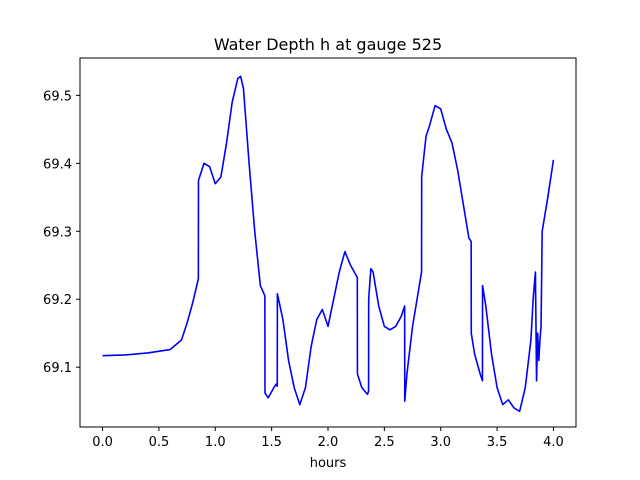 The height and width of the screenshot is (480, 640). I want to click on y-axis: 69.1 69.2 69.3 69.4 69.5, so click(61, 232).